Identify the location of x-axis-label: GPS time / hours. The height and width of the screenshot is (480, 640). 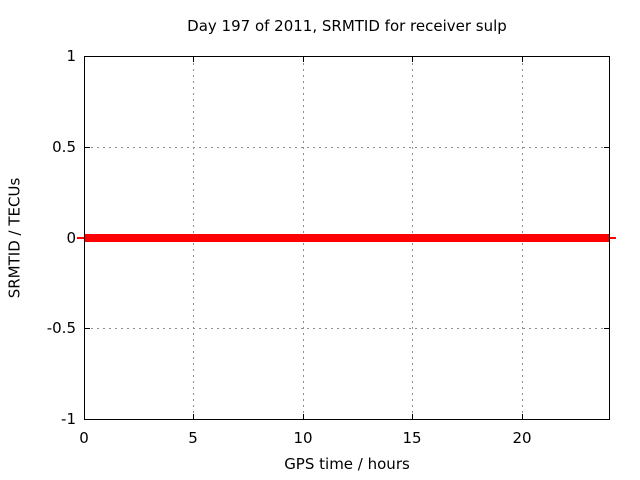
(347, 464).